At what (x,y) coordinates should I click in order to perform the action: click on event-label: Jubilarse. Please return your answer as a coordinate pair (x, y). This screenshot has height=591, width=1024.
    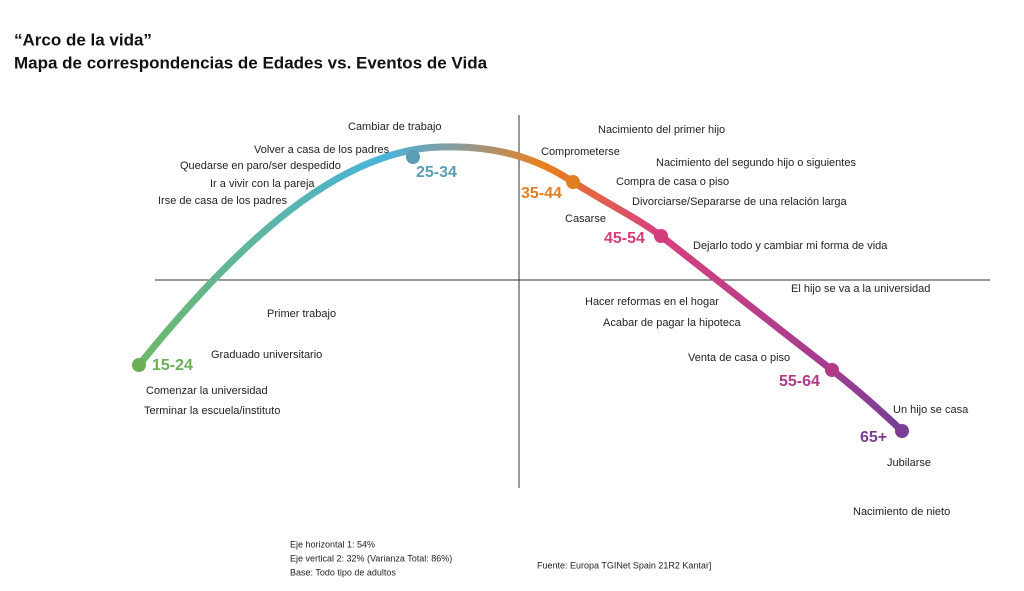
    Looking at the image, I should click on (909, 463).